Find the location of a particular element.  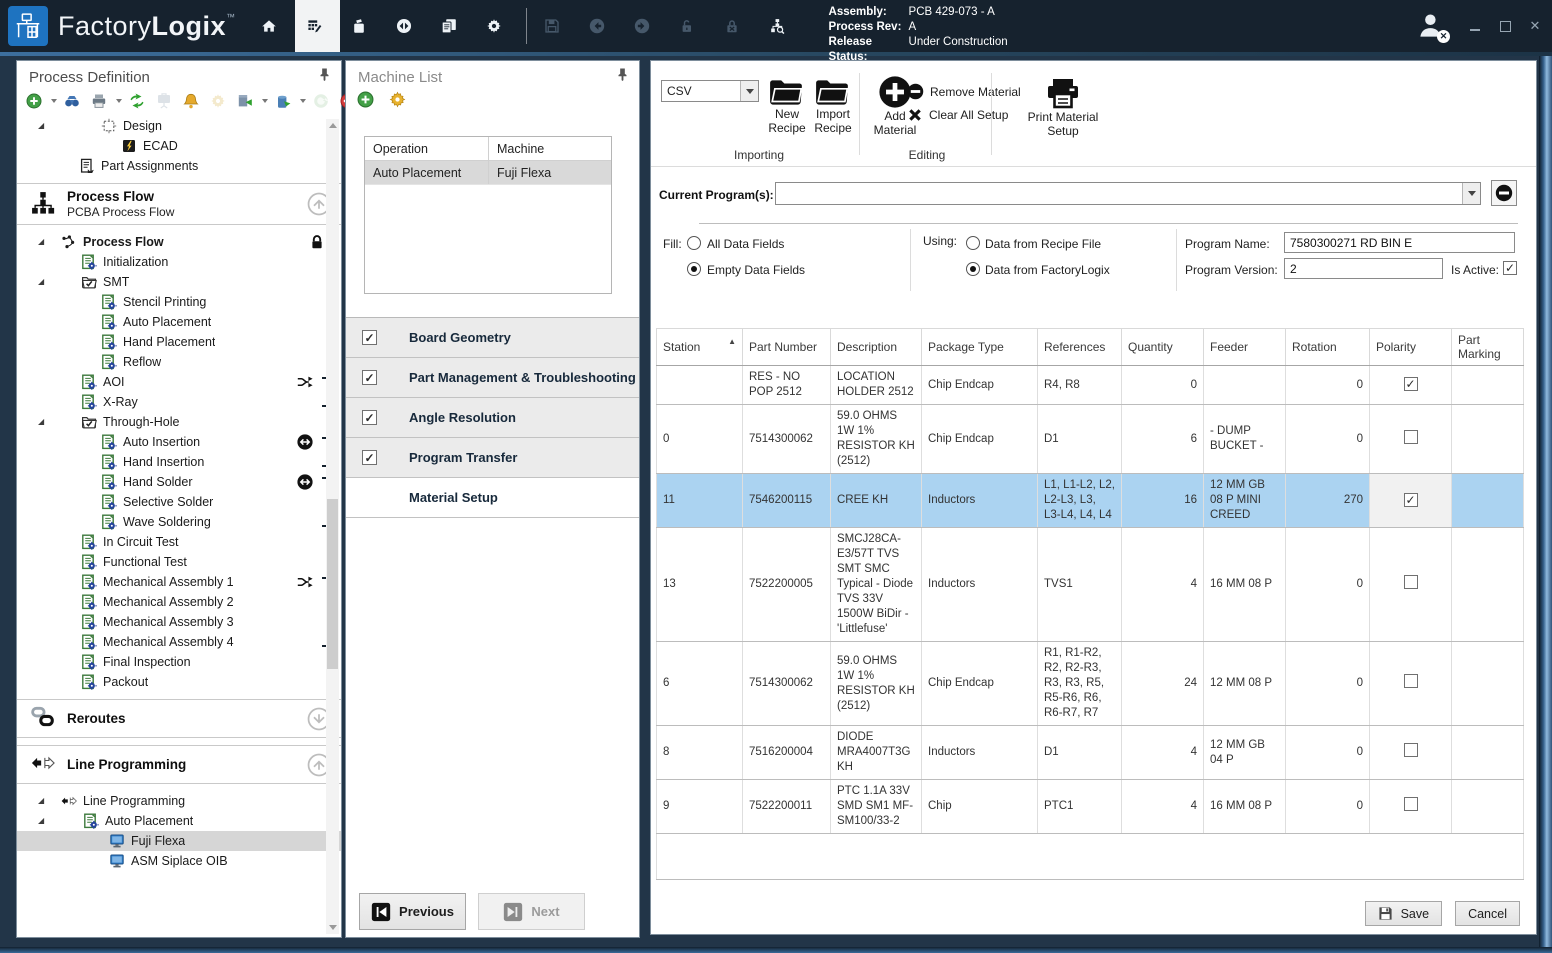

tree-item-auto-placement: Auto Placement is located at coordinates (179, 322).